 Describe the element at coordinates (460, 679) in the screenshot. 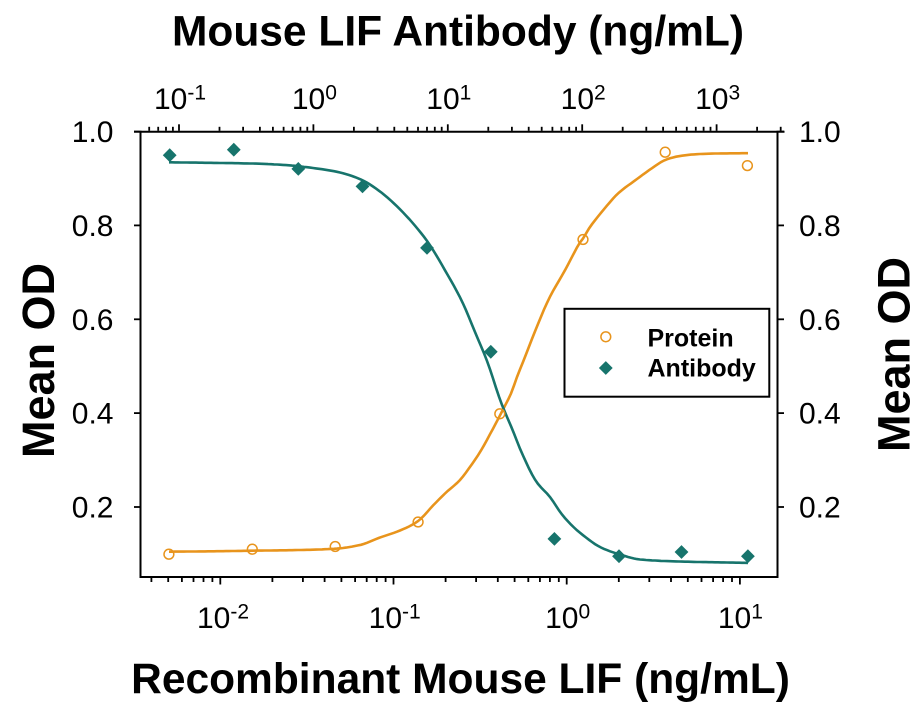

I see `svg-text: Recombinant Mouse LIF (ng/mL)` at that location.